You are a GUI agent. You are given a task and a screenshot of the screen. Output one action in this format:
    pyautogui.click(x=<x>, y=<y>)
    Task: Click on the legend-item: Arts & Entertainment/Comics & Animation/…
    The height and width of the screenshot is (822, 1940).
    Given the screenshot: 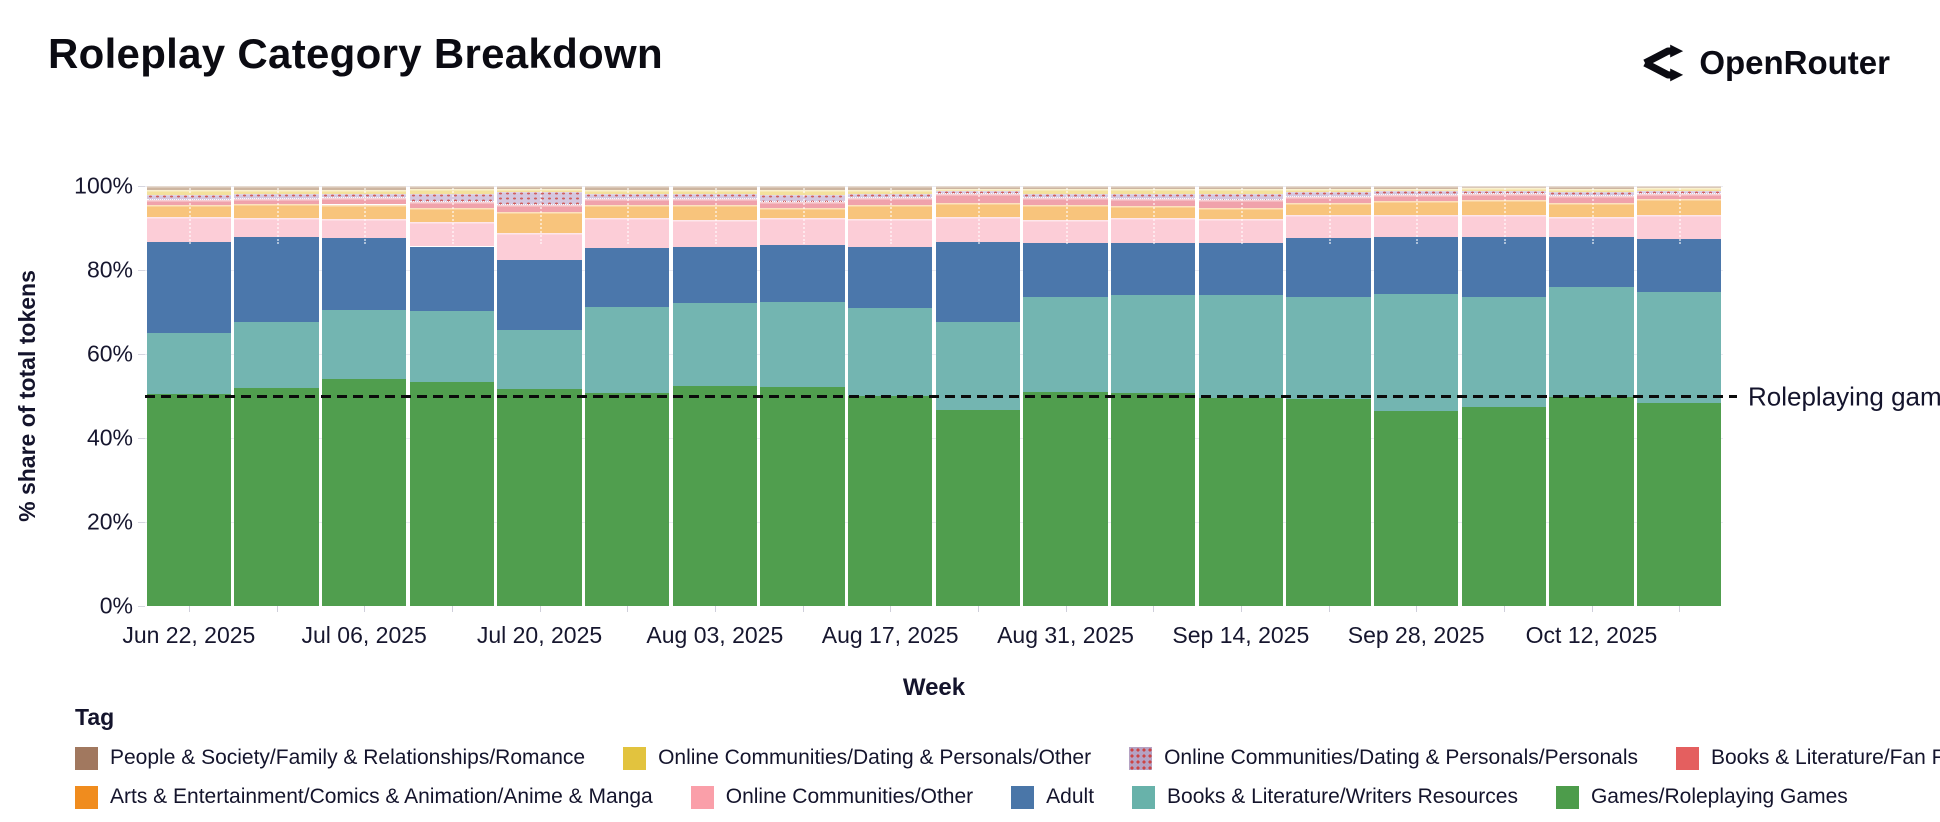 What is the action you would take?
    pyautogui.click(x=364, y=797)
    